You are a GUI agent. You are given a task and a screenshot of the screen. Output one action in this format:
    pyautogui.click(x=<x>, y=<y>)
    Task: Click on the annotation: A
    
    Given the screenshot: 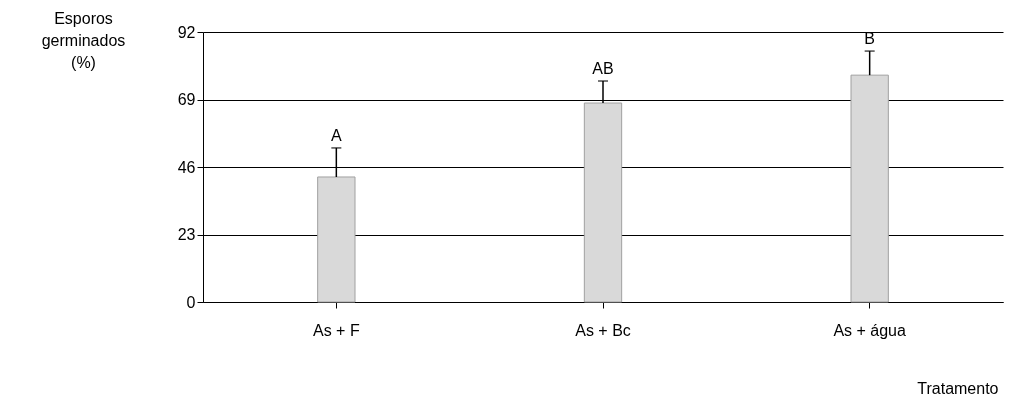 What is the action you would take?
    pyautogui.click(x=336, y=135)
    